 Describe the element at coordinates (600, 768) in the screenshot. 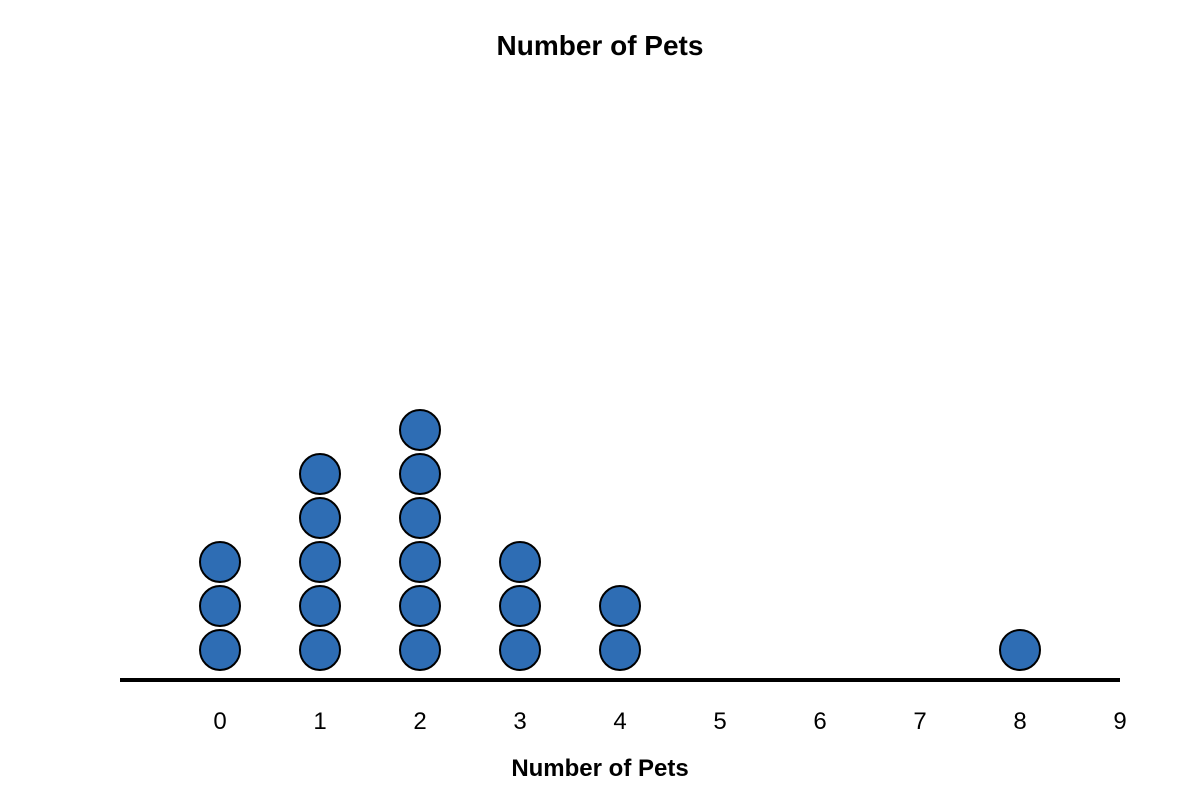

I see `x-axis-title: Number of Pets` at that location.